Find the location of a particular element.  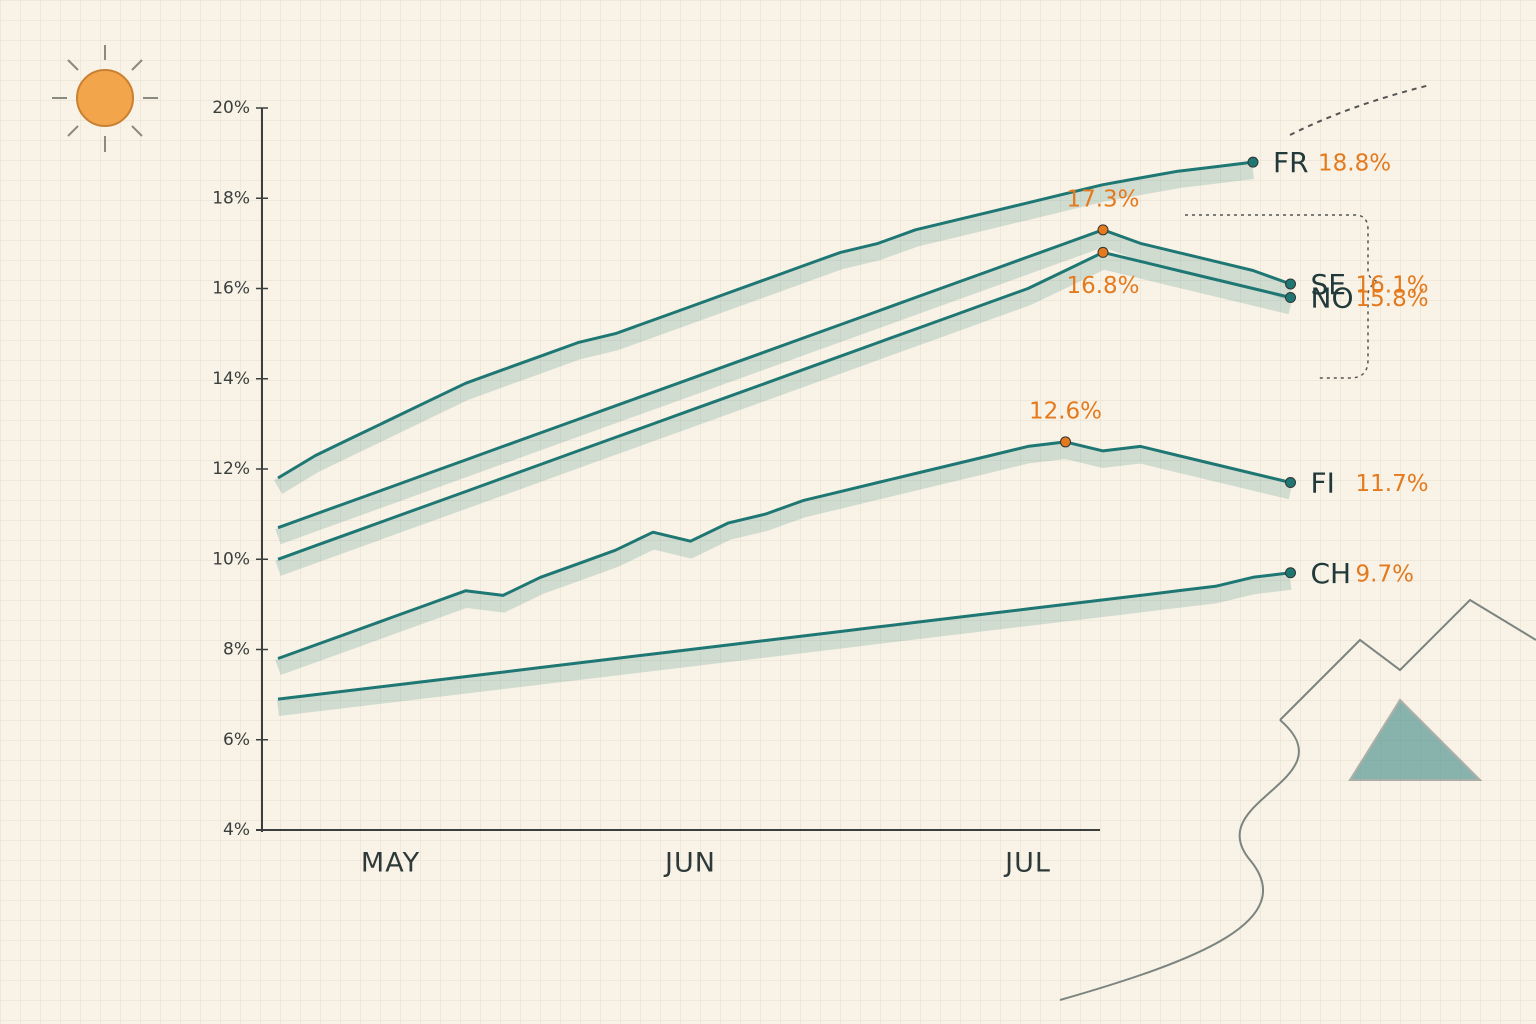

value-label: 16.1% is located at coordinates (1392, 285).